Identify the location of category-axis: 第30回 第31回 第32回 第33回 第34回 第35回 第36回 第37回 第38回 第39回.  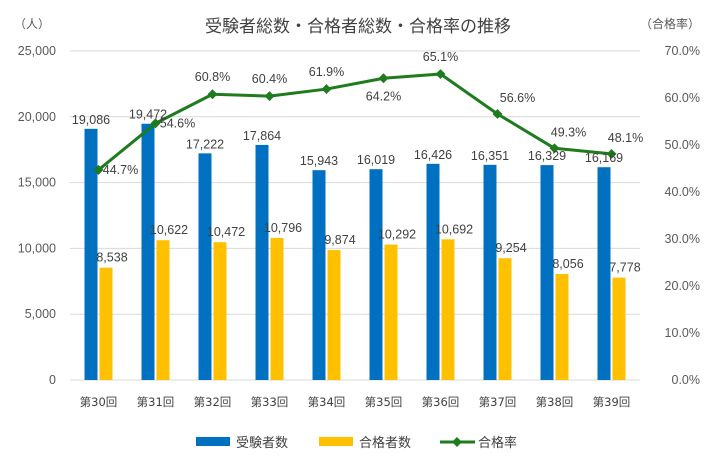
(355, 402).